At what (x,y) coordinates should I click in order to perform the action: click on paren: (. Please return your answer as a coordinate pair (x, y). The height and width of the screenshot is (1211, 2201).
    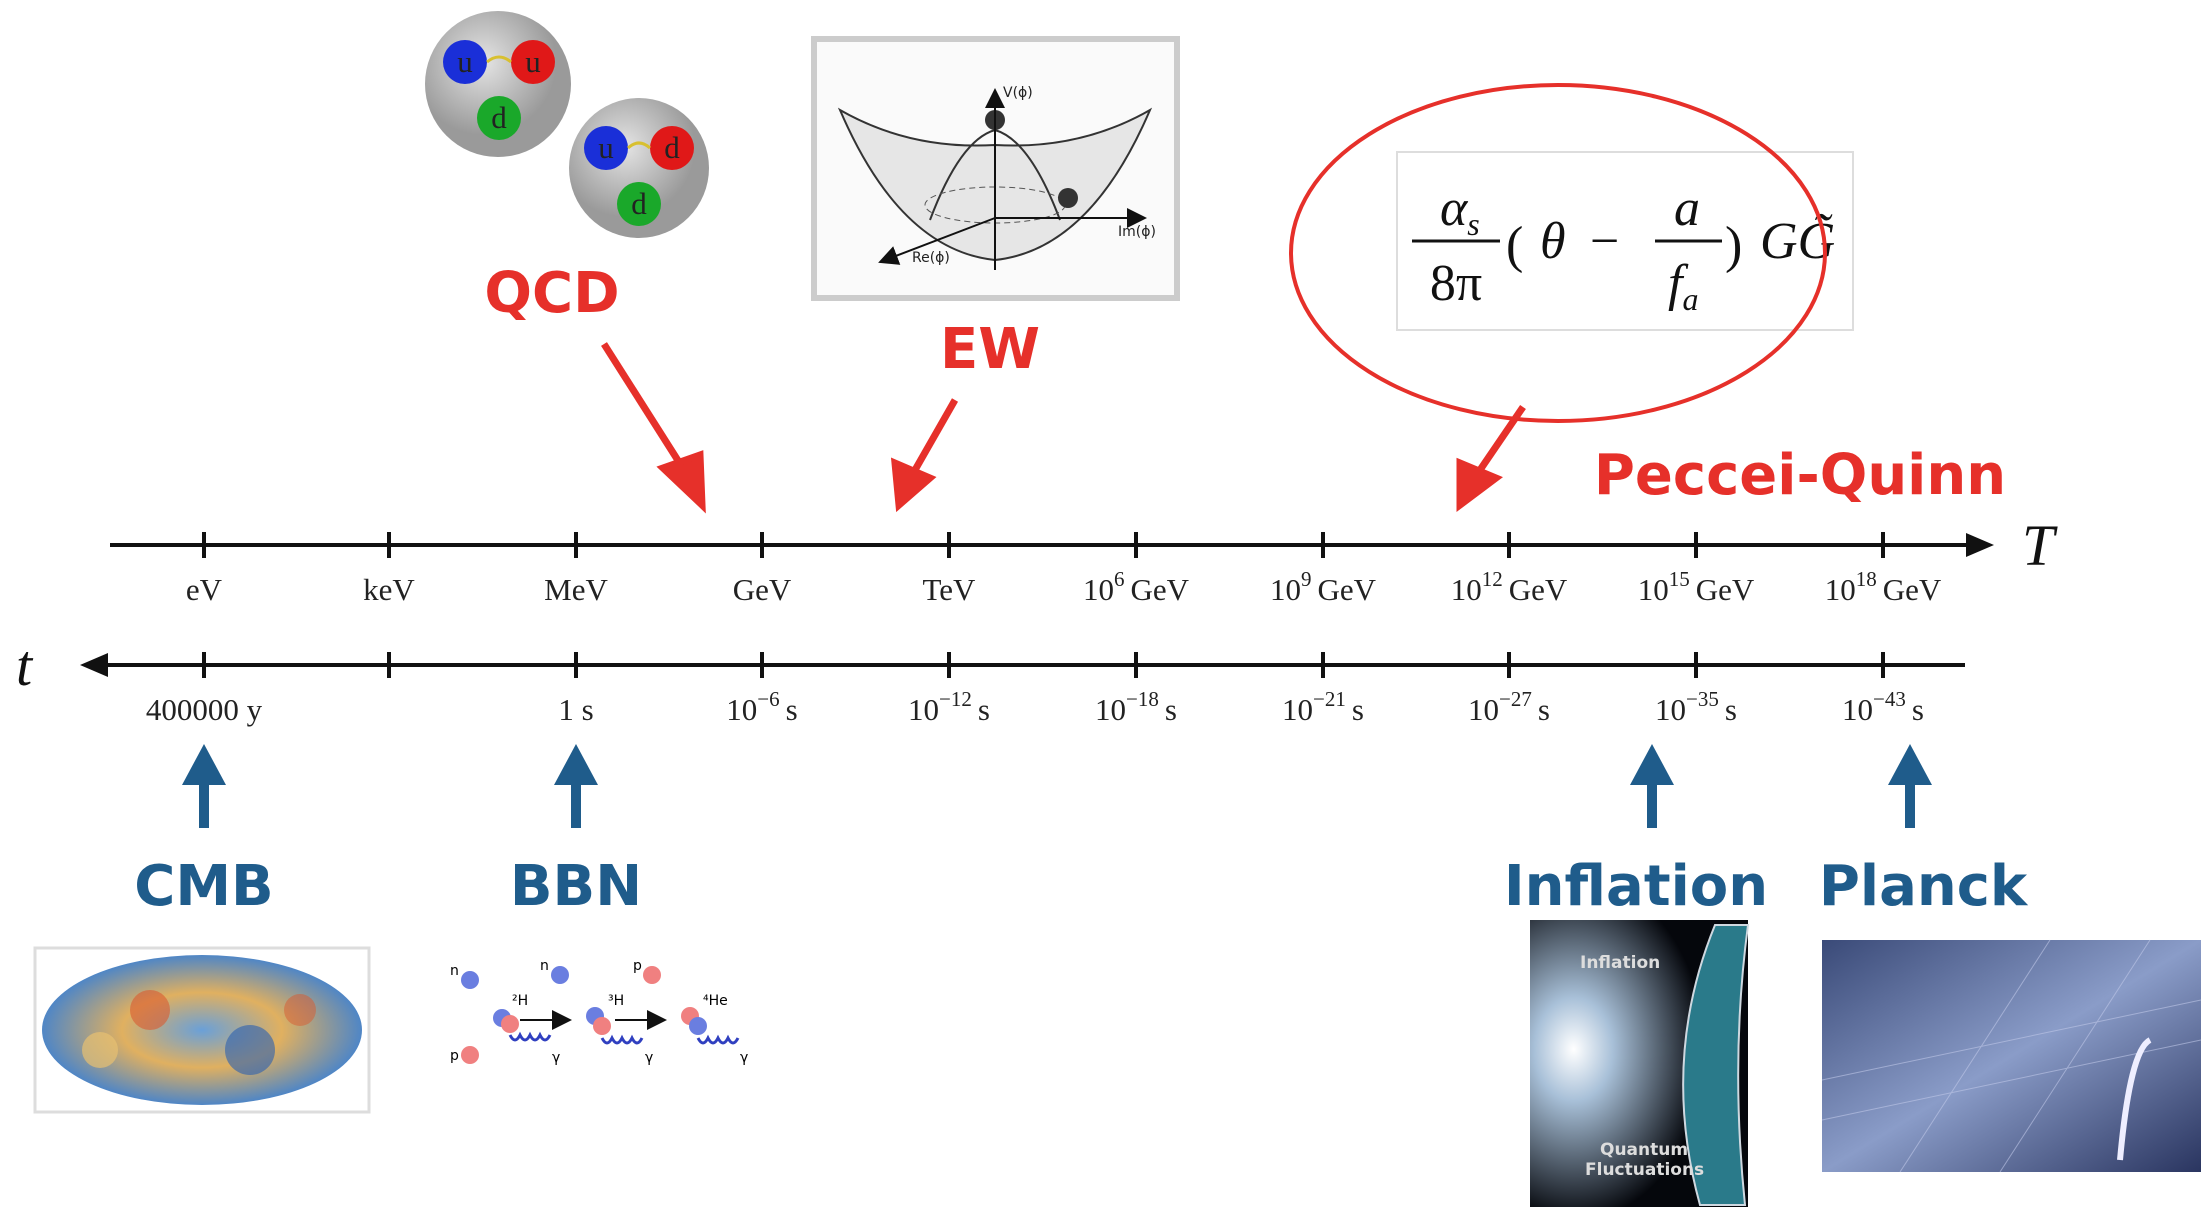
    Looking at the image, I should click on (1514, 245).